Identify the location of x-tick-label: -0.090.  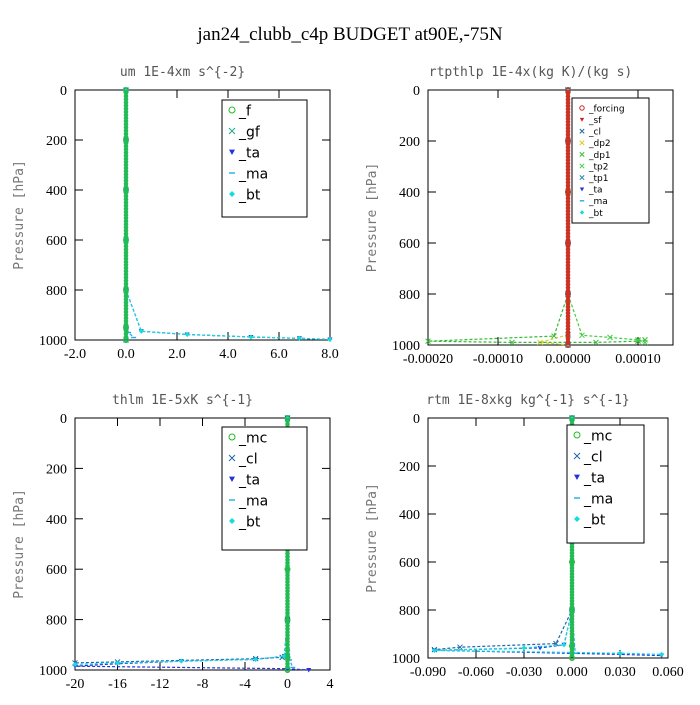
(428, 672).